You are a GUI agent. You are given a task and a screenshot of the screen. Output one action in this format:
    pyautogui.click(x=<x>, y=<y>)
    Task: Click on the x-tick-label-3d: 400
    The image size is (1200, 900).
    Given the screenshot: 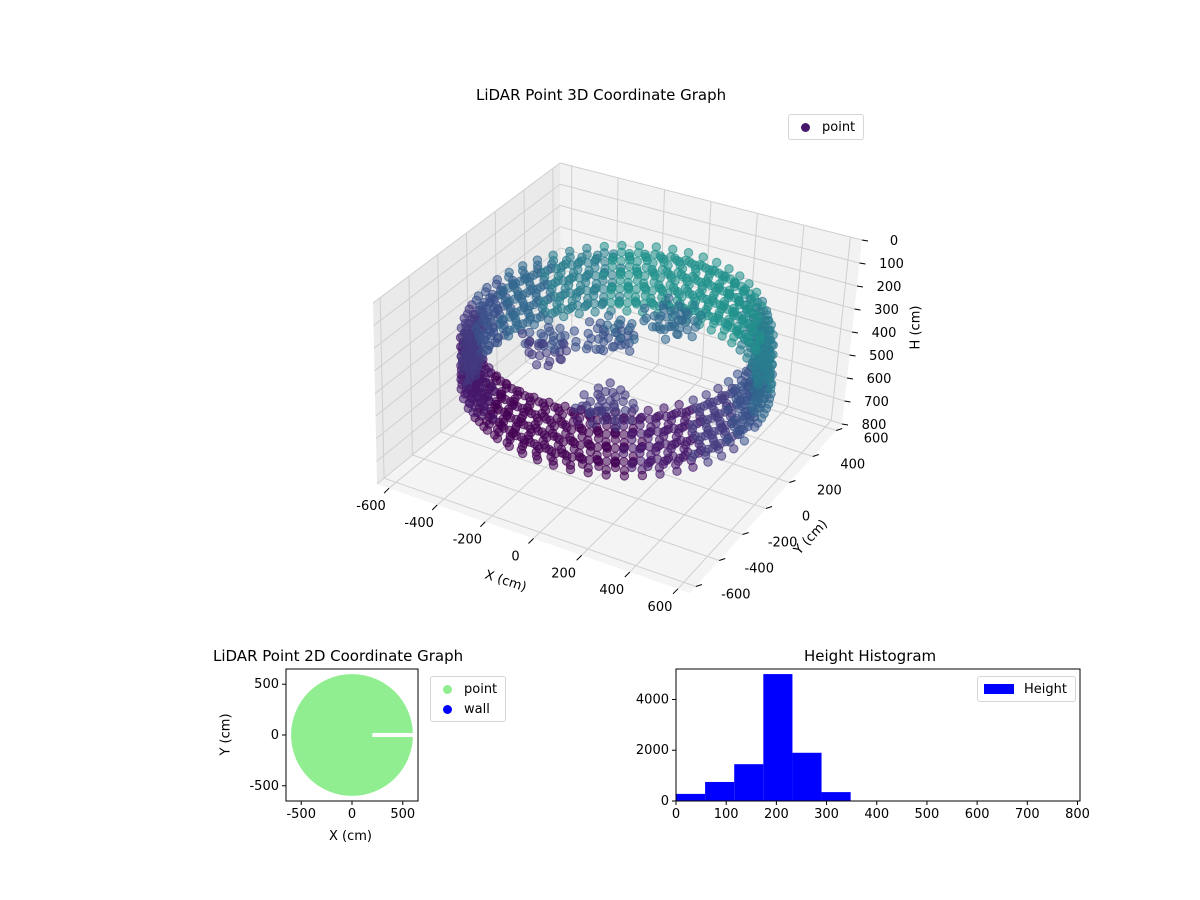 What is the action you would take?
    pyautogui.click(x=611, y=590)
    